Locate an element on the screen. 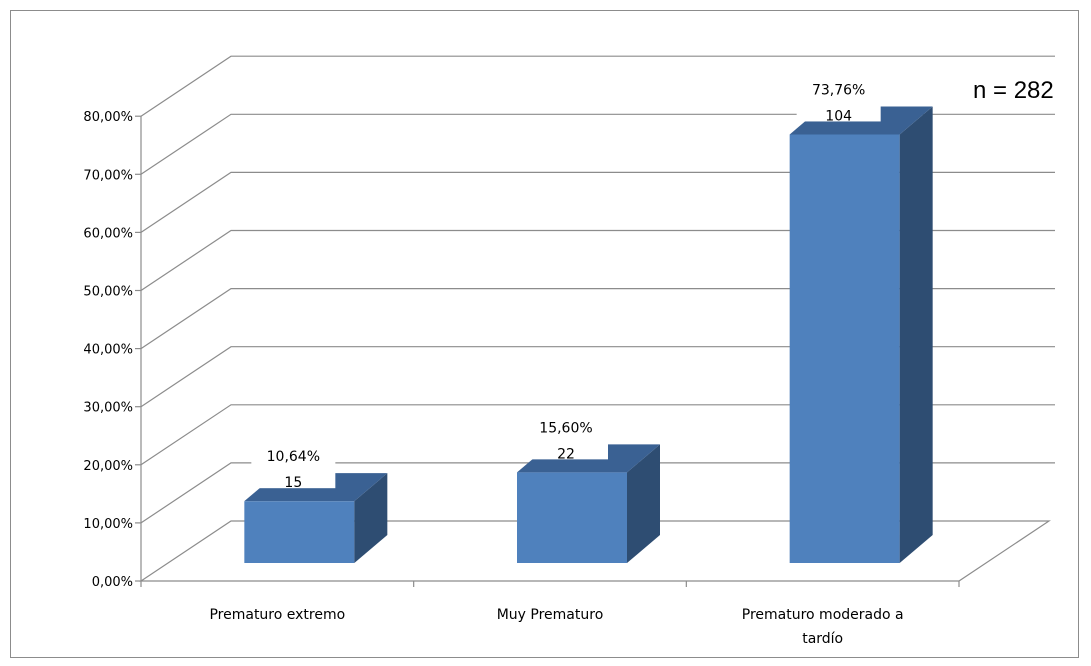 This screenshot has width=1091, height=666. y-tick-label: 30,00% is located at coordinates (108, 408).